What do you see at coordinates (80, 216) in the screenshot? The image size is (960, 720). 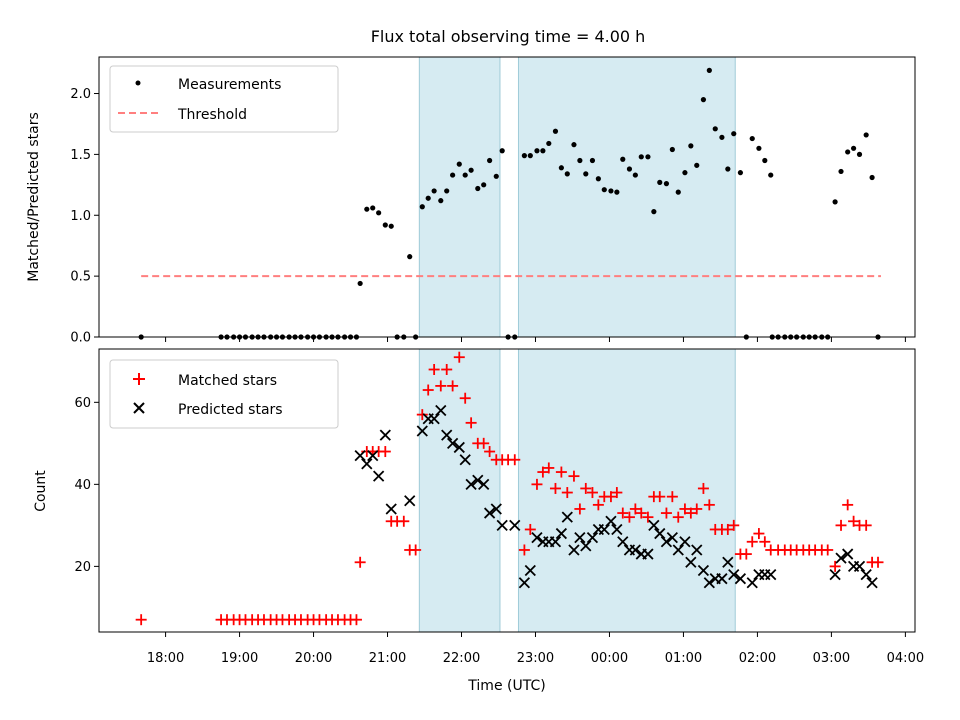 I see `y-tick-label: 1.0` at bounding box center [80, 216].